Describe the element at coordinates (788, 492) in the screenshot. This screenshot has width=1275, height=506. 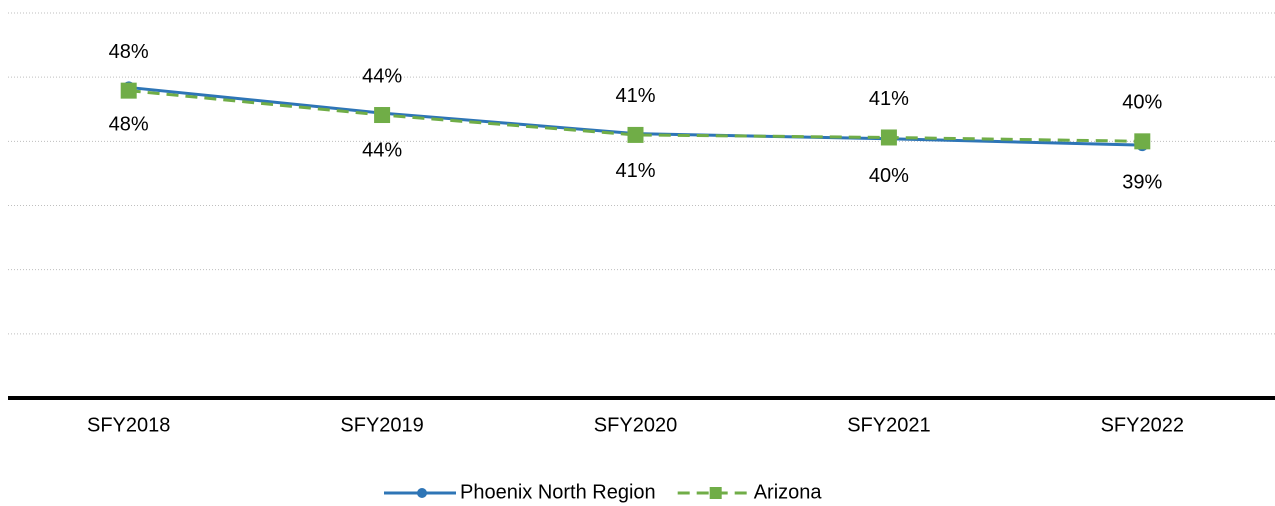
I see `legend-label: Arizona` at that location.